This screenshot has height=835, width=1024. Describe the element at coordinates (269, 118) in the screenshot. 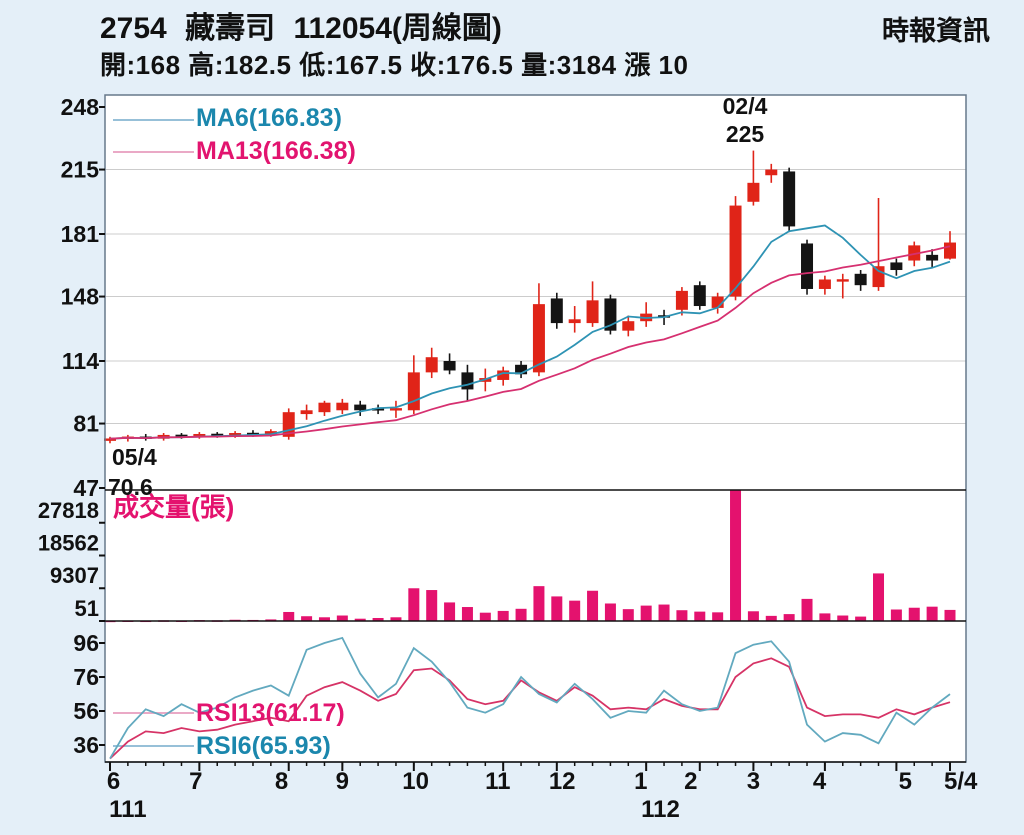

I see `legend-ma6: MA6(166.83)` at that location.